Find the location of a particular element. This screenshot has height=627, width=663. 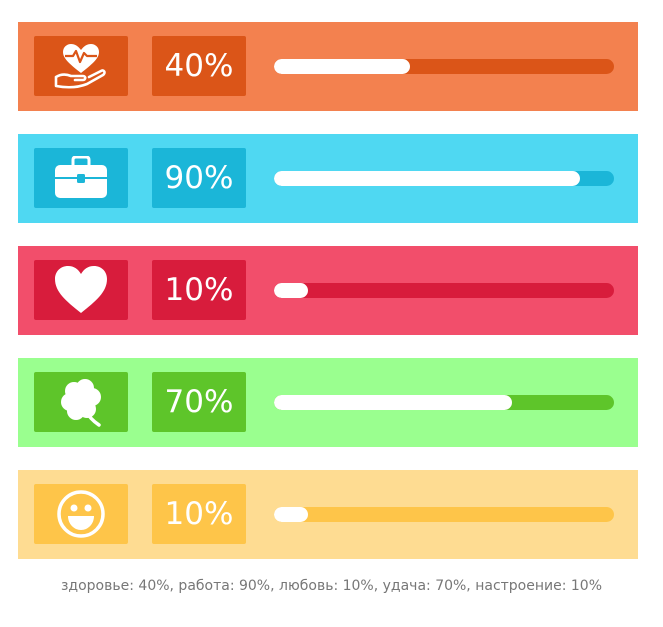

stat-row-luck: 70% is located at coordinates (328, 402).